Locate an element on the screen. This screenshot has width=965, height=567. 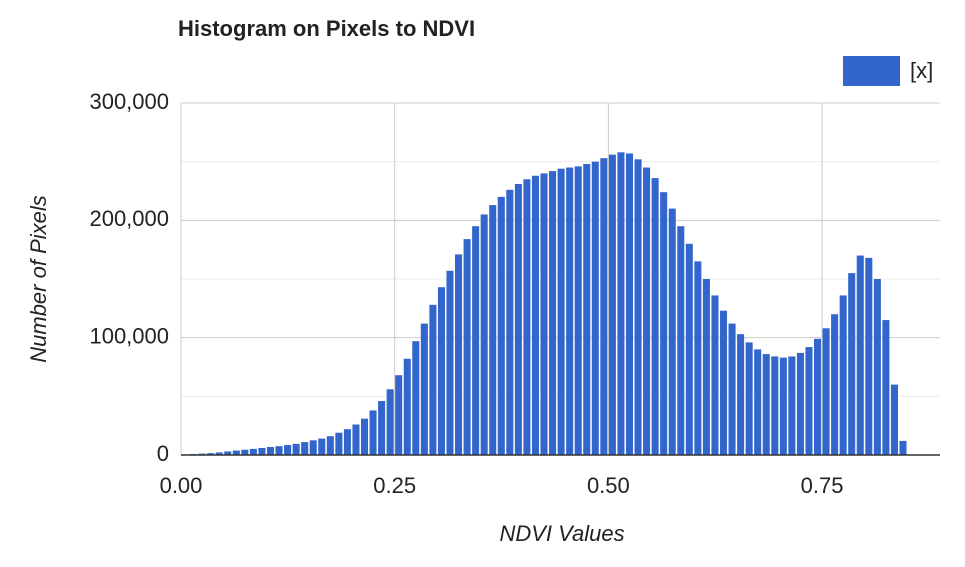
legend-swatch is located at coordinates (871, 71).